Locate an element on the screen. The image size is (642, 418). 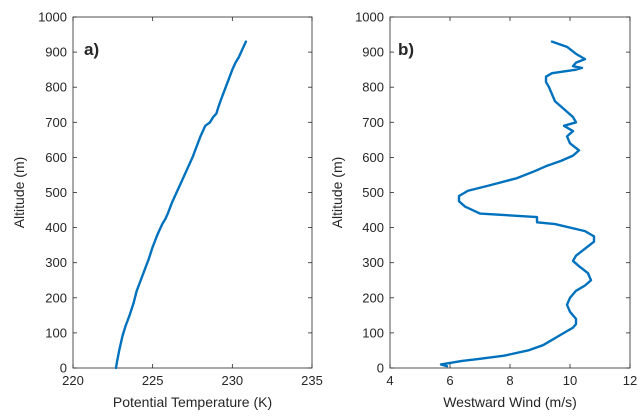
x-tick-label: 225 is located at coordinates (153, 380).